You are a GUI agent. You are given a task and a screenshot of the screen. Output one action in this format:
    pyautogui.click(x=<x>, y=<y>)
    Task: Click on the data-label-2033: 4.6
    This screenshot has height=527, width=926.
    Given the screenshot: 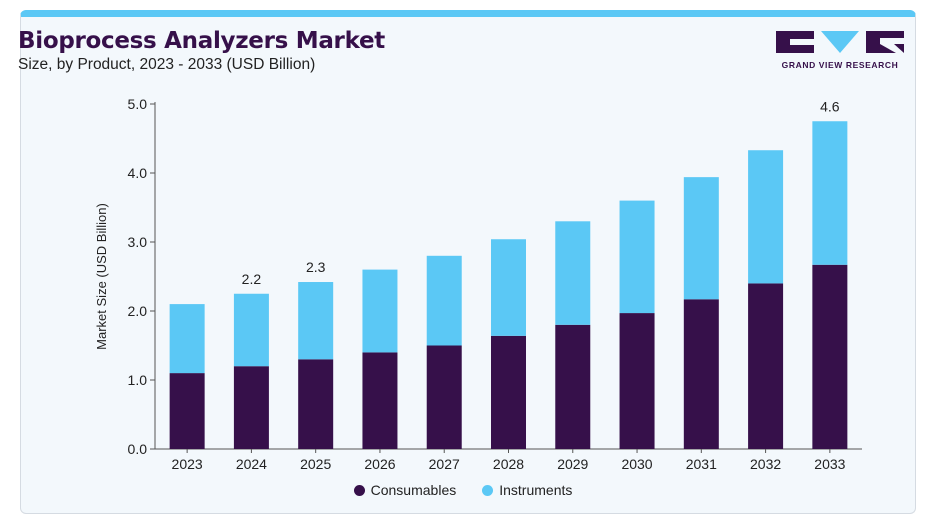 What is the action you would take?
    pyautogui.click(x=830, y=106)
    